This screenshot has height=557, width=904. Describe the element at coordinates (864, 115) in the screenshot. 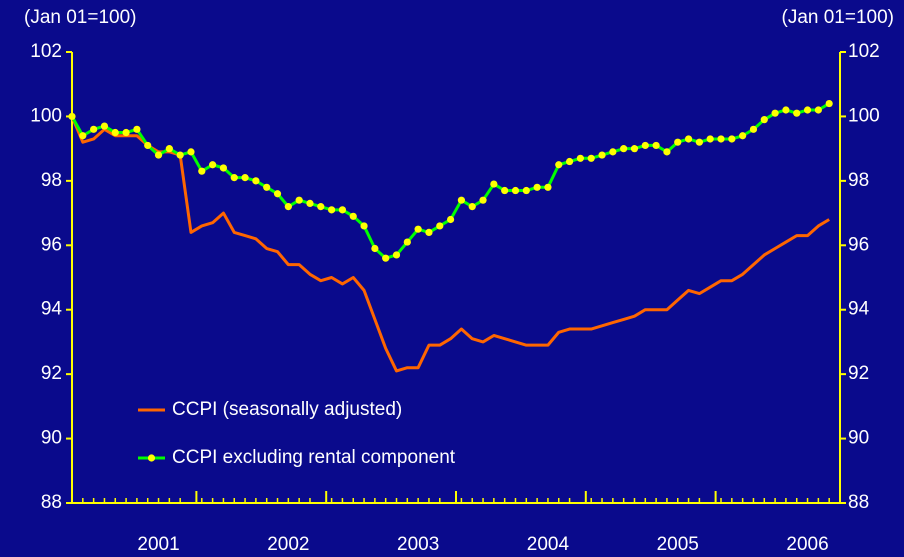

I see `y2-tick-label: 100` at that location.